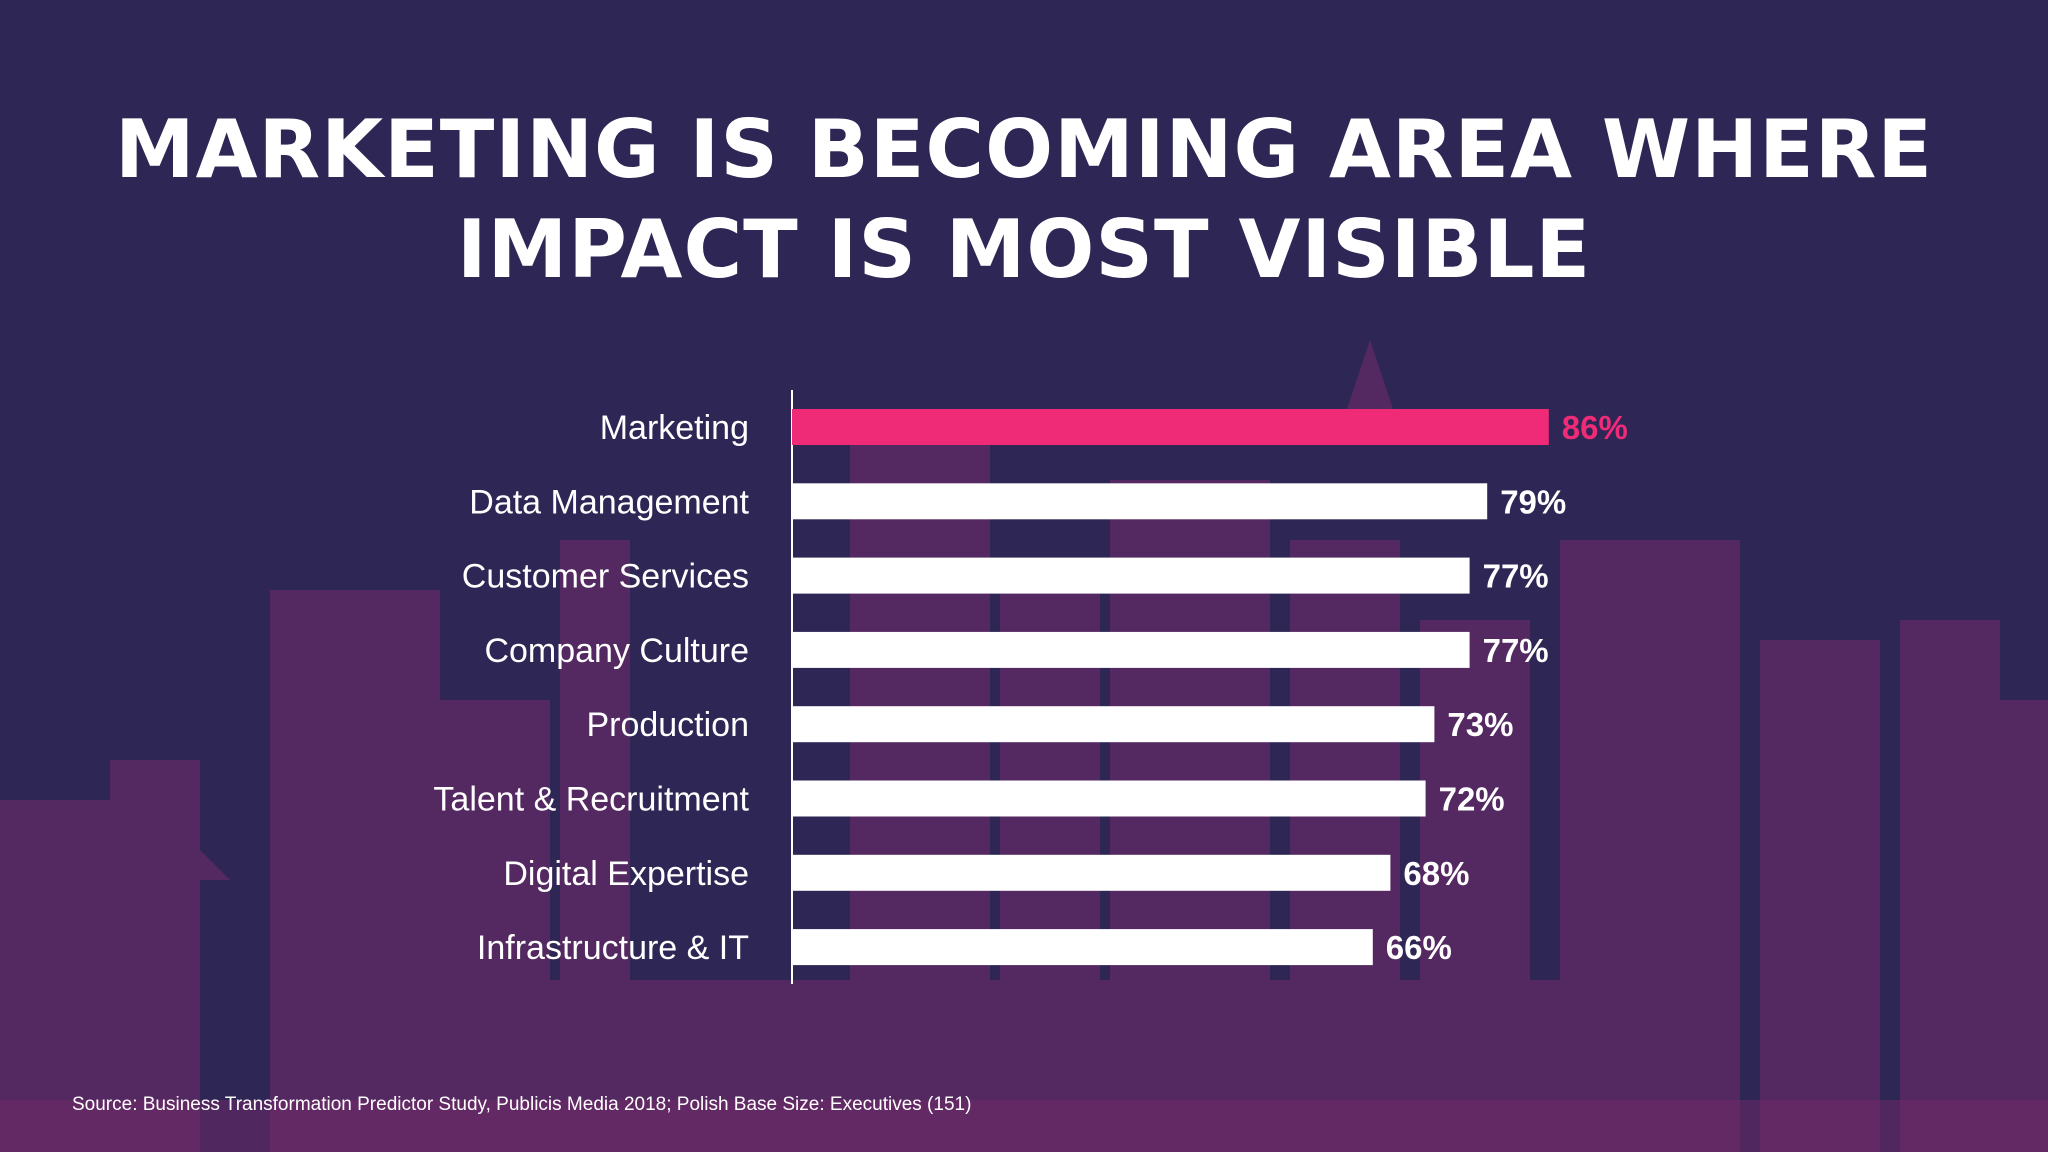 The image size is (2048, 1152). I want to click on category-label: Infrastructure & IT, so click(613, 948).